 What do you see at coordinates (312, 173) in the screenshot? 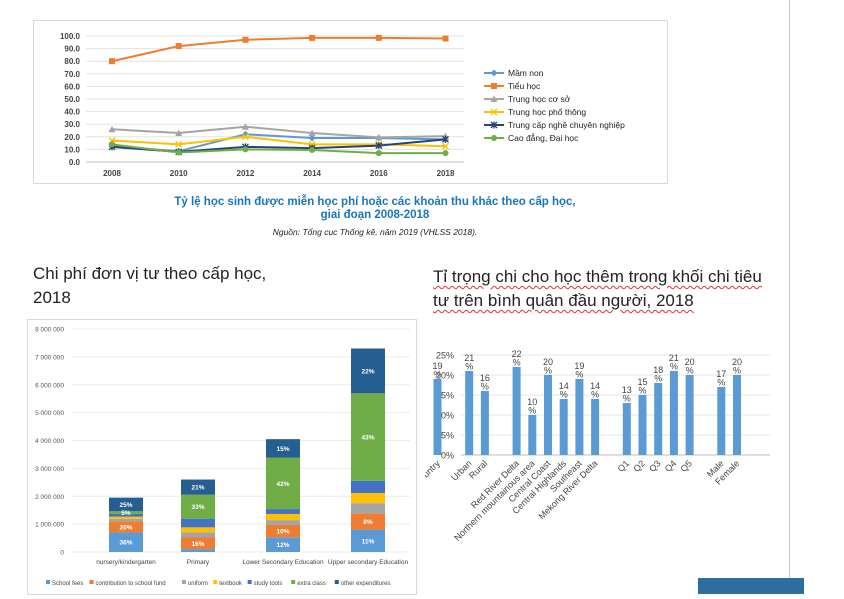
I see `x-tick-label: 2014` at bounding box center [312, 173].